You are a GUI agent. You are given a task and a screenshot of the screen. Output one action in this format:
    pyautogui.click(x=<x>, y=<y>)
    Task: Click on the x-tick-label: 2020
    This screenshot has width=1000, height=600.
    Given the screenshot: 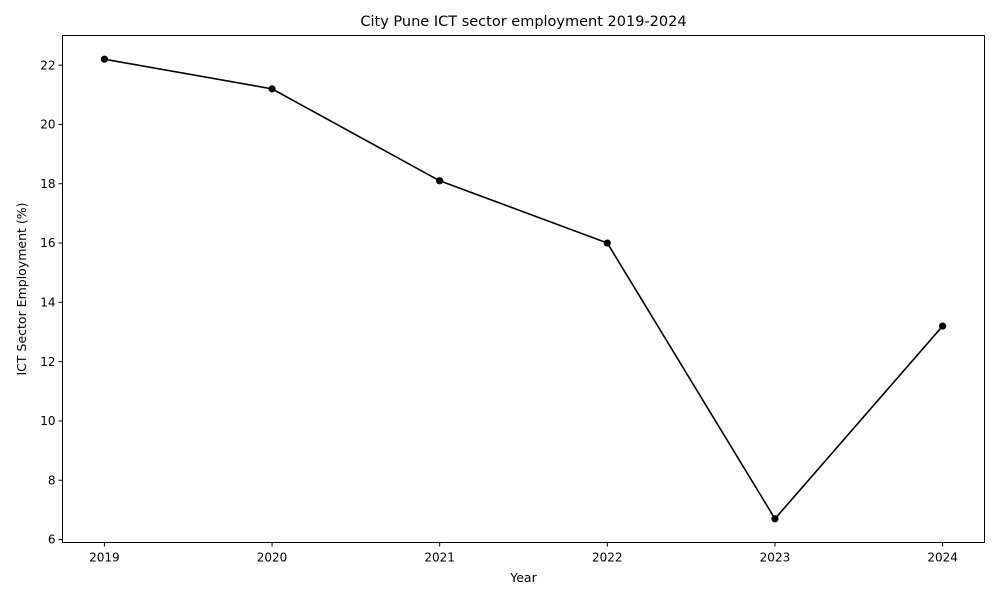 What is the action you would take?
    pyautogui.click(x=272, y=558)
    